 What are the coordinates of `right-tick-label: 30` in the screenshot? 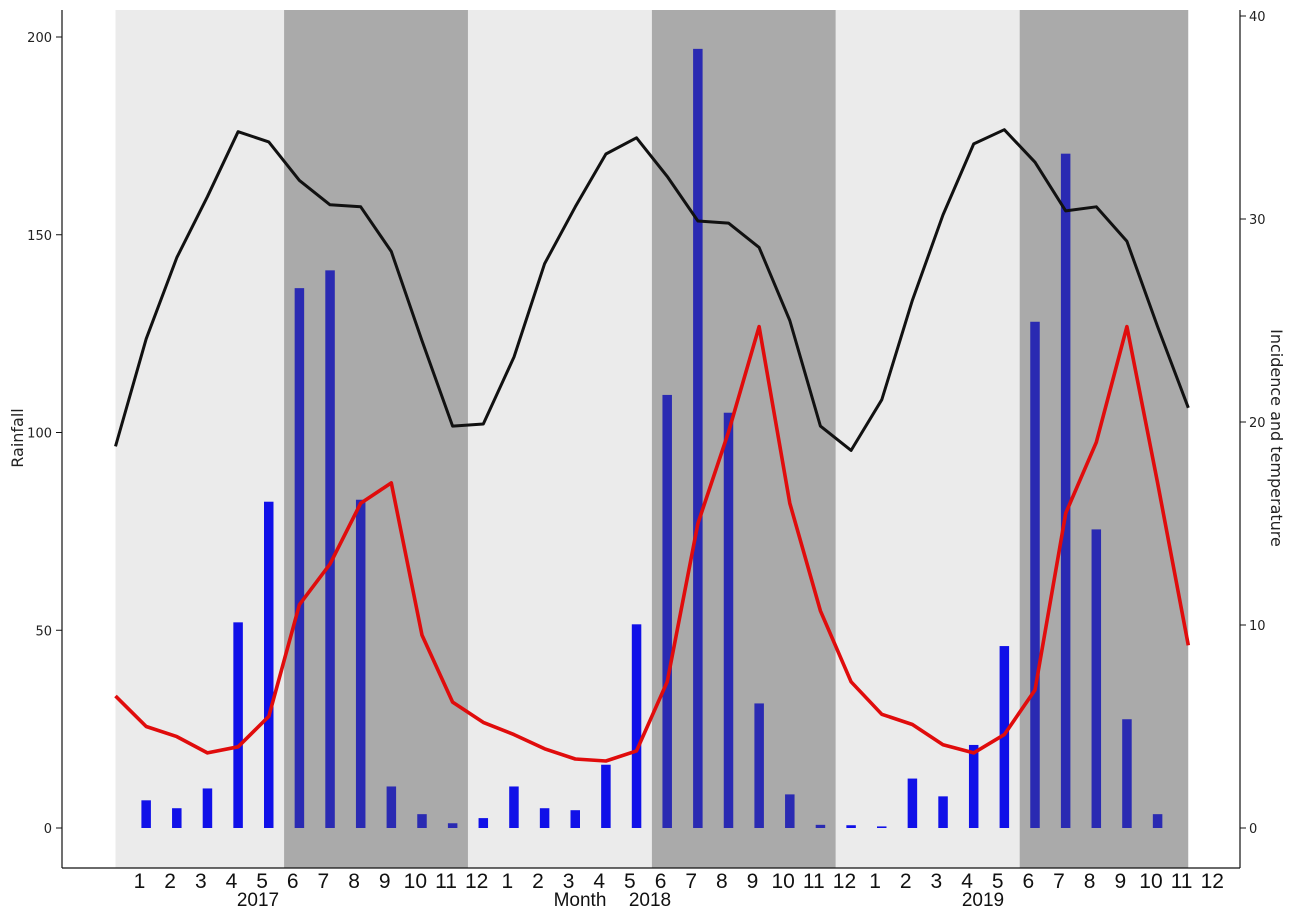 It's located at (1257, 220).